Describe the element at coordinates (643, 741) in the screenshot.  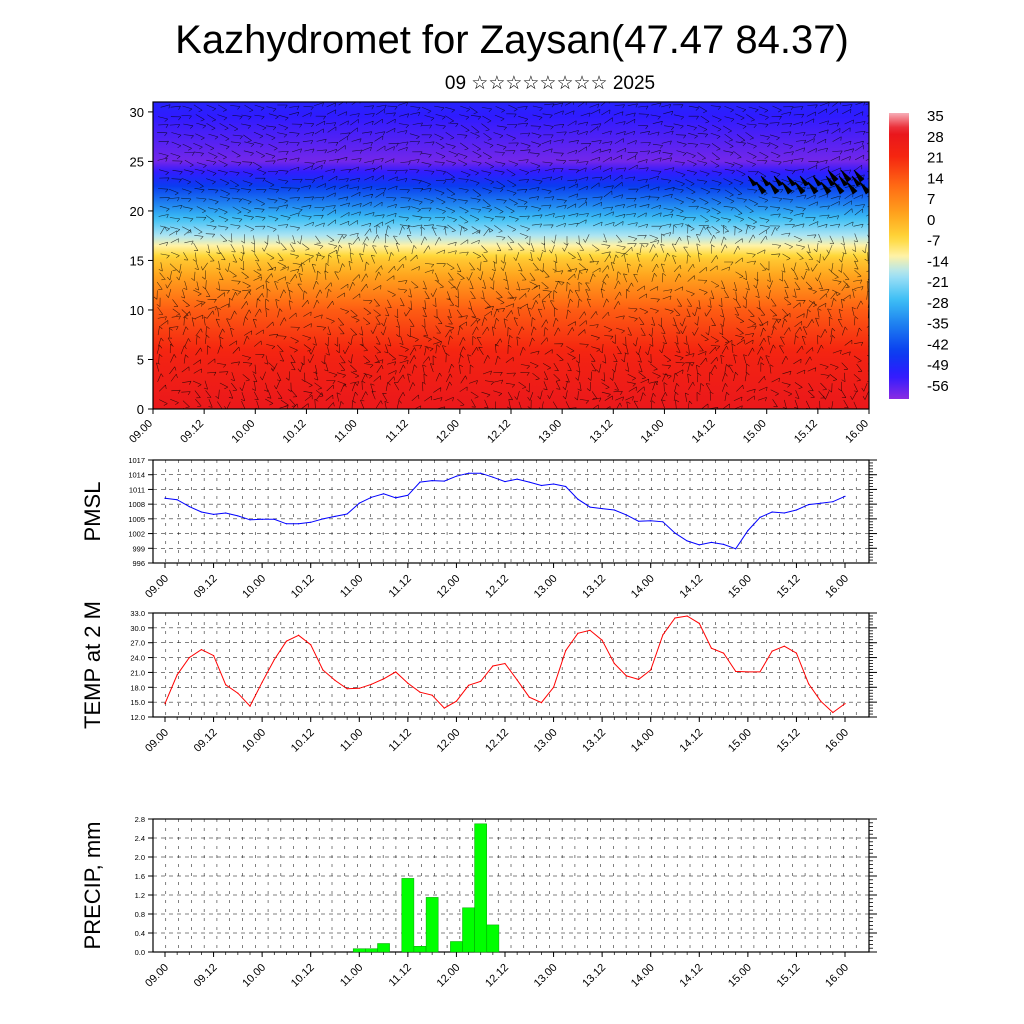
I see `x-tick-label: 14.00` at that location.